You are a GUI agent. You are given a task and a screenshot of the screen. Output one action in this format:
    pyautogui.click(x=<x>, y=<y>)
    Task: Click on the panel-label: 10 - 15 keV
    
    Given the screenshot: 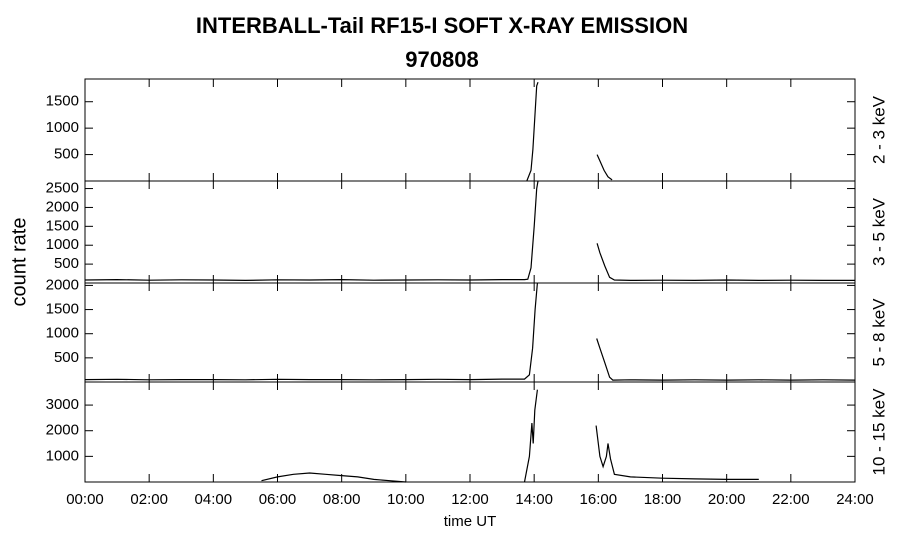 What is the action you would take?
    pyautogui.click(x=878, y=432)
    